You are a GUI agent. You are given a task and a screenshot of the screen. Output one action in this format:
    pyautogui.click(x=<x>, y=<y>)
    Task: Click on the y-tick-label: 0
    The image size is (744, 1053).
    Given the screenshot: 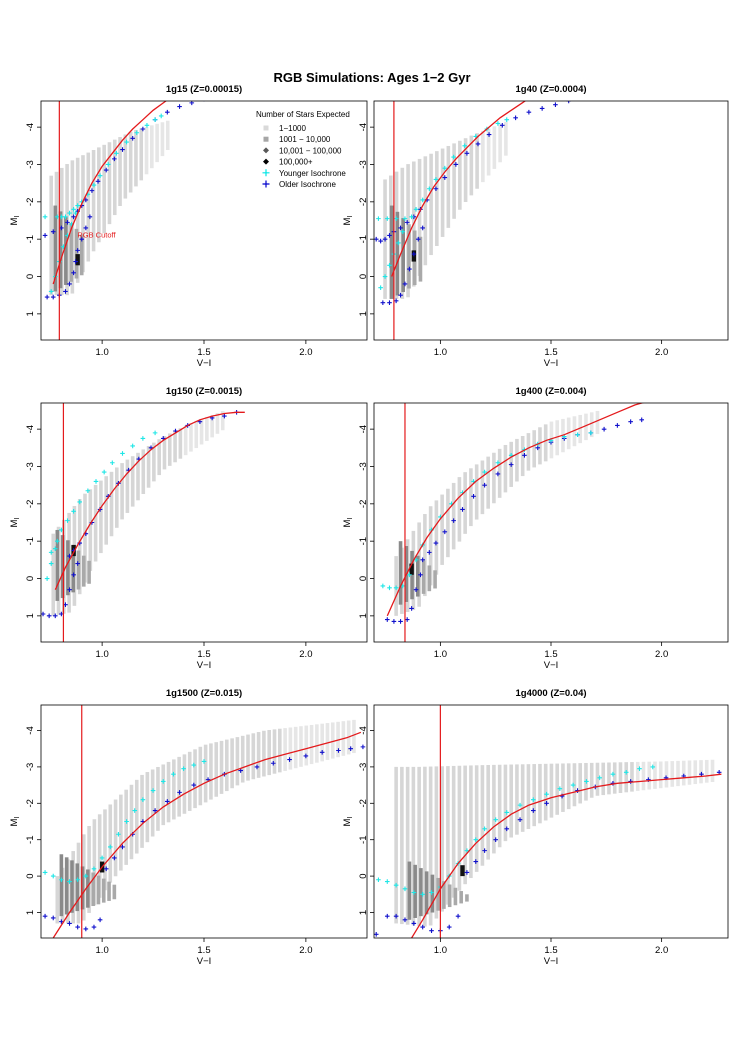 What is the action you would take?
    pyautogui.click(x=30, y=578)
    